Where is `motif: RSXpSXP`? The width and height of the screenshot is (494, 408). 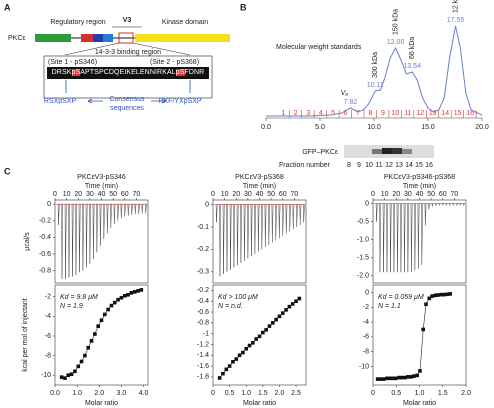 motif: RSXpSXP is located at coordinates (60, 101).